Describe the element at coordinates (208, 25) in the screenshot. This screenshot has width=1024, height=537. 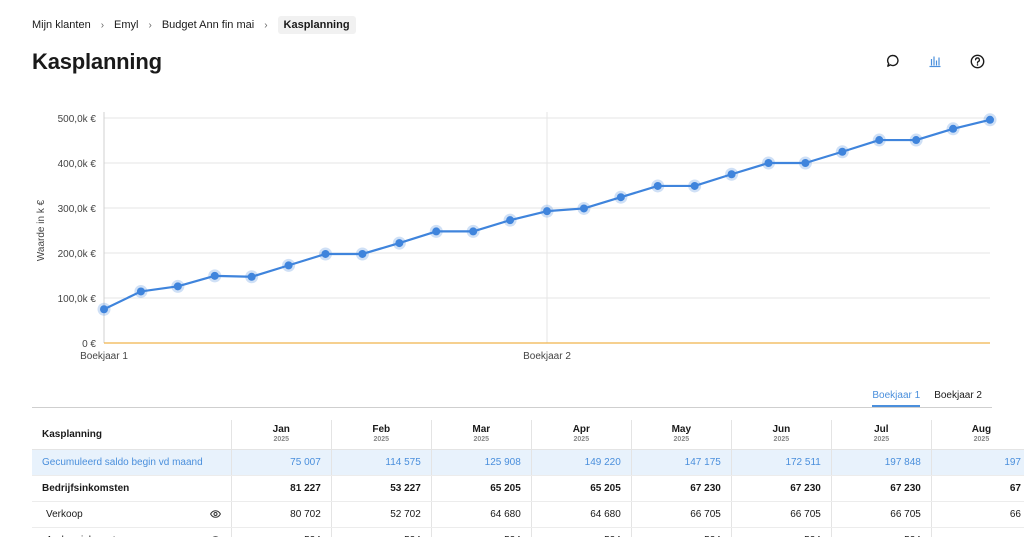
I see `breadcrumb-item-budget: Budget Ann fin mai` at that location.